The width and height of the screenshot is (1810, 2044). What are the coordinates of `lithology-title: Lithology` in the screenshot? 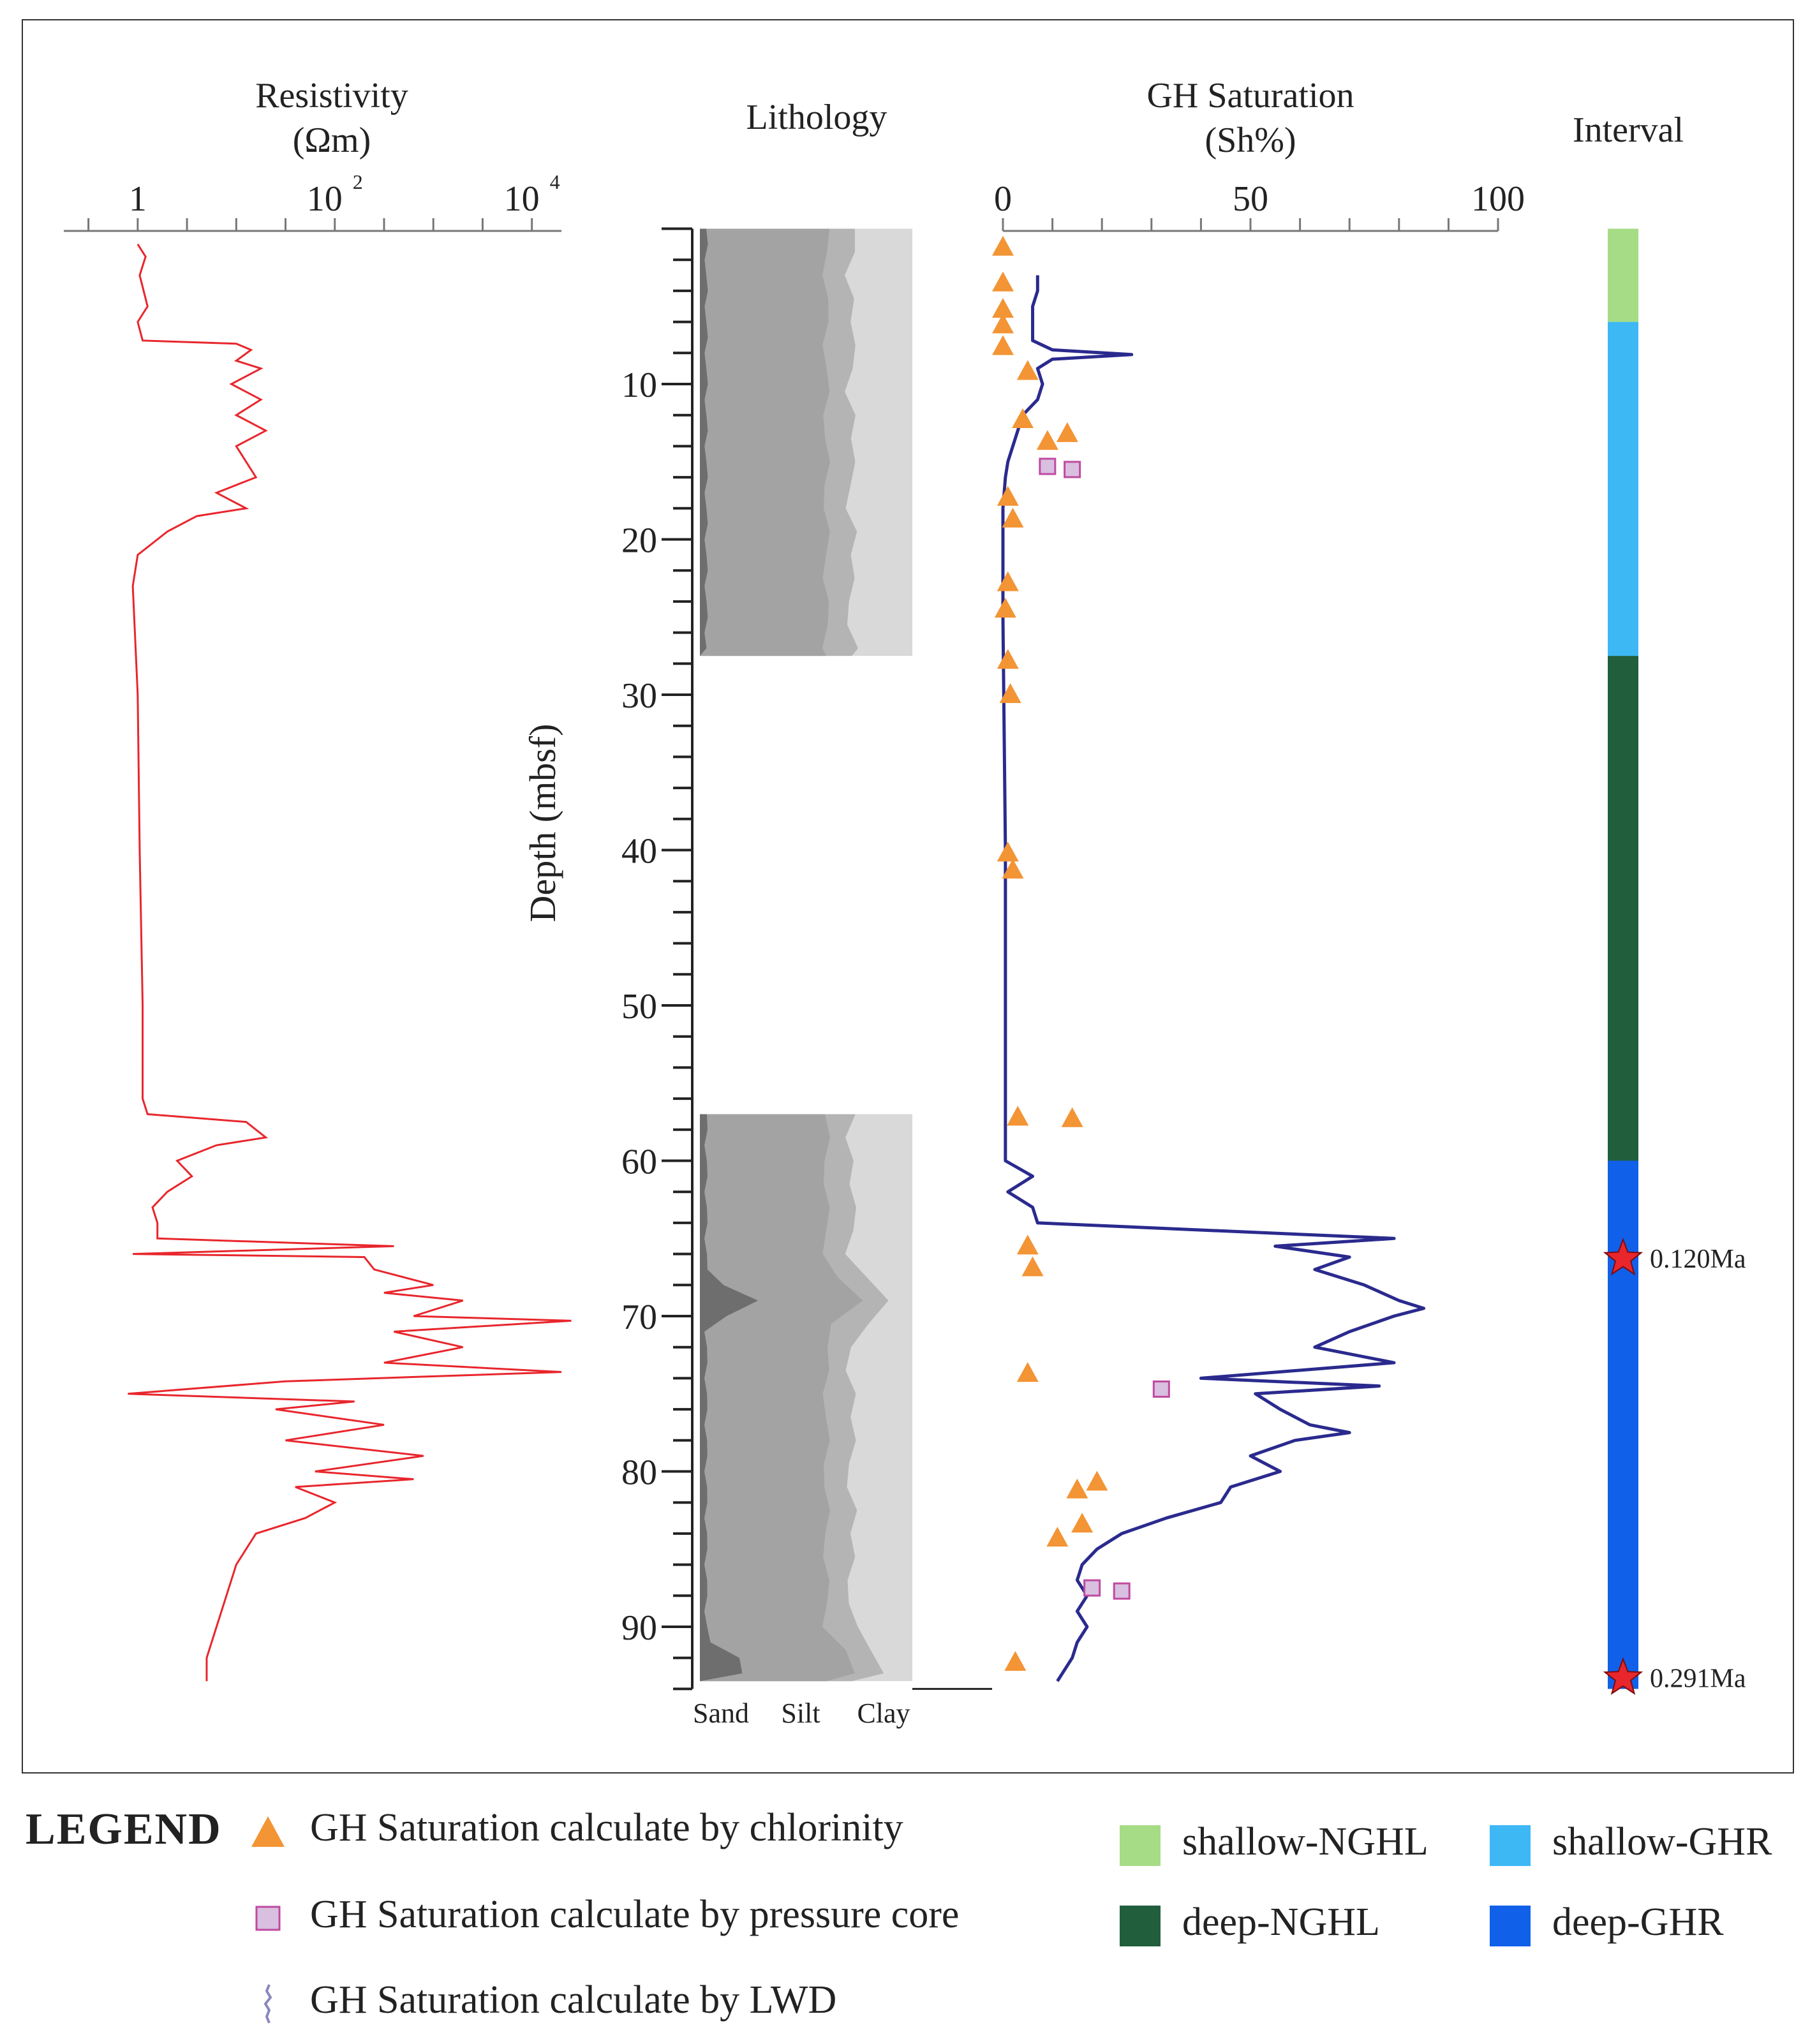 It's located at (816, 117).